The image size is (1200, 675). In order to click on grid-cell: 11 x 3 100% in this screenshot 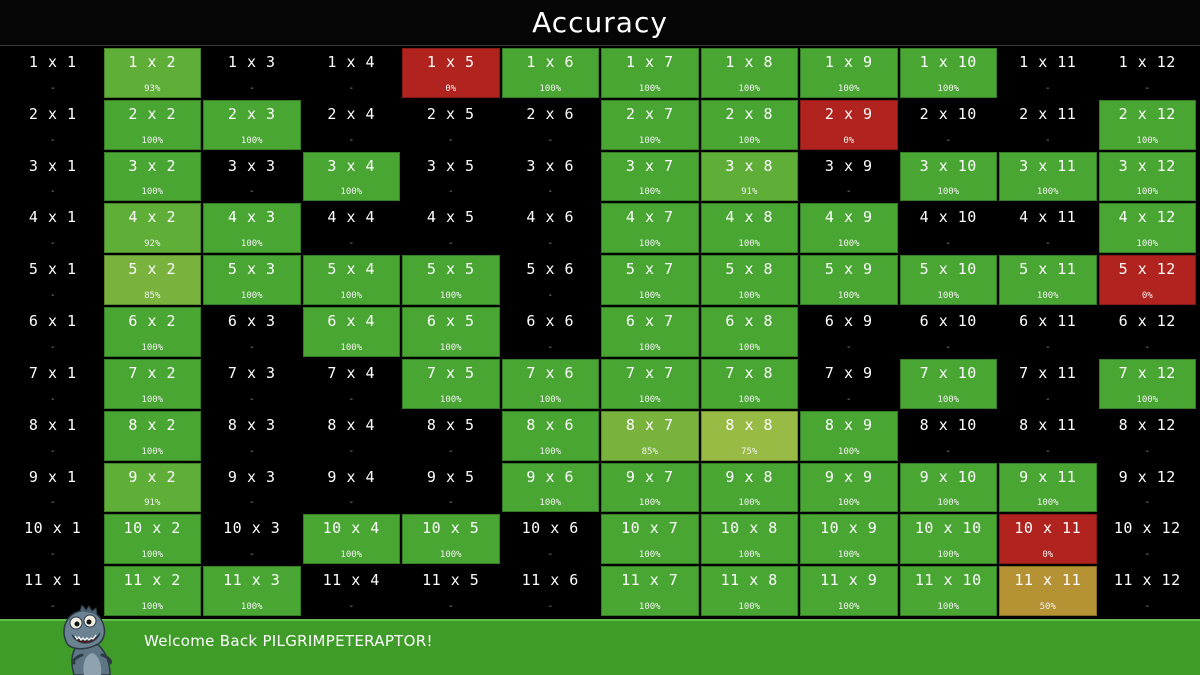, I will do `click(252, 591)`.